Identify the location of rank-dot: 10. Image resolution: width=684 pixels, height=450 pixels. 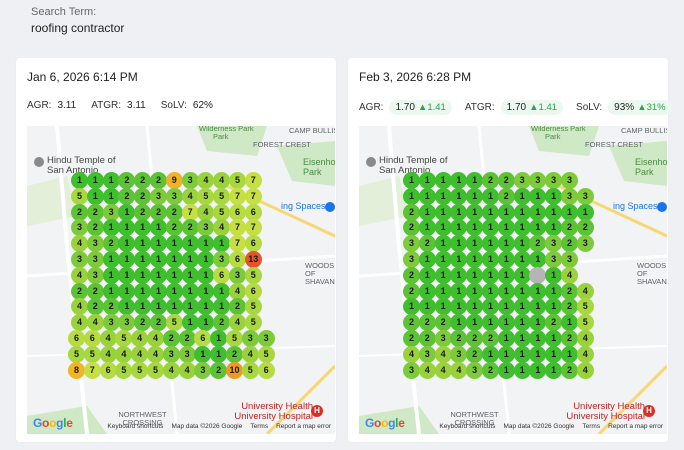
(234, 370).